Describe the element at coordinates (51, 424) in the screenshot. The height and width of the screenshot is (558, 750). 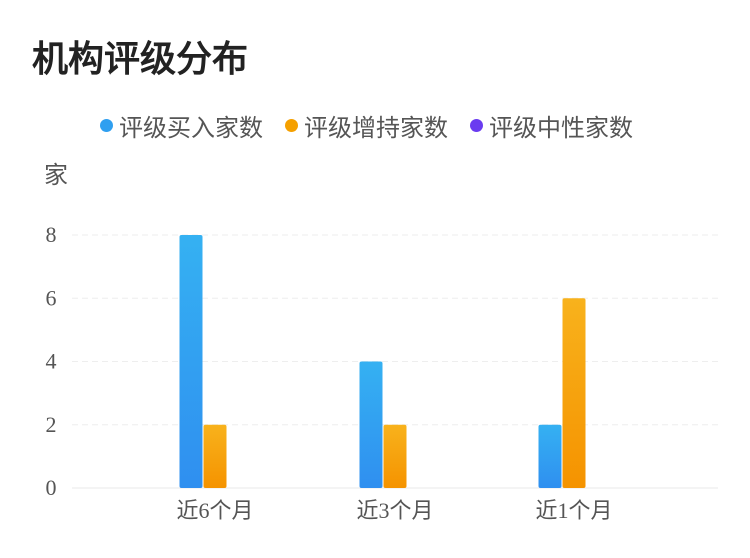
I see `y-tick-label: 2` at that location.